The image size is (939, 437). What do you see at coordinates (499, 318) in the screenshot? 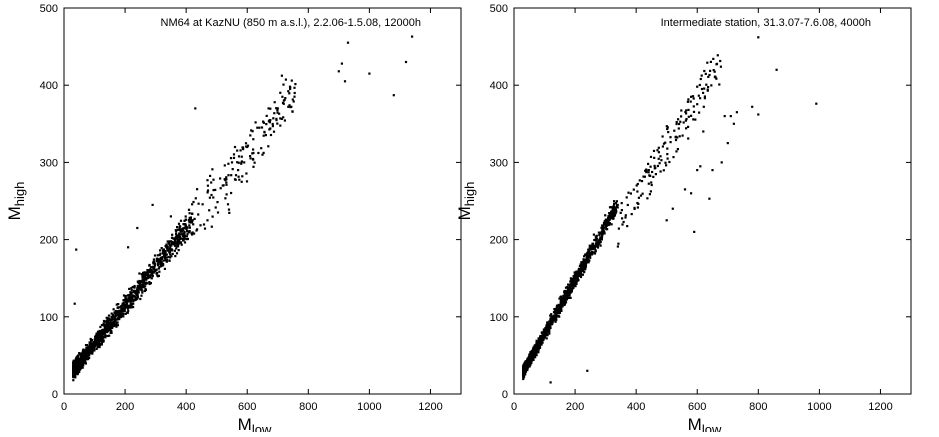
I see `y-tick-label: 100` at bounding box center [499, 318].